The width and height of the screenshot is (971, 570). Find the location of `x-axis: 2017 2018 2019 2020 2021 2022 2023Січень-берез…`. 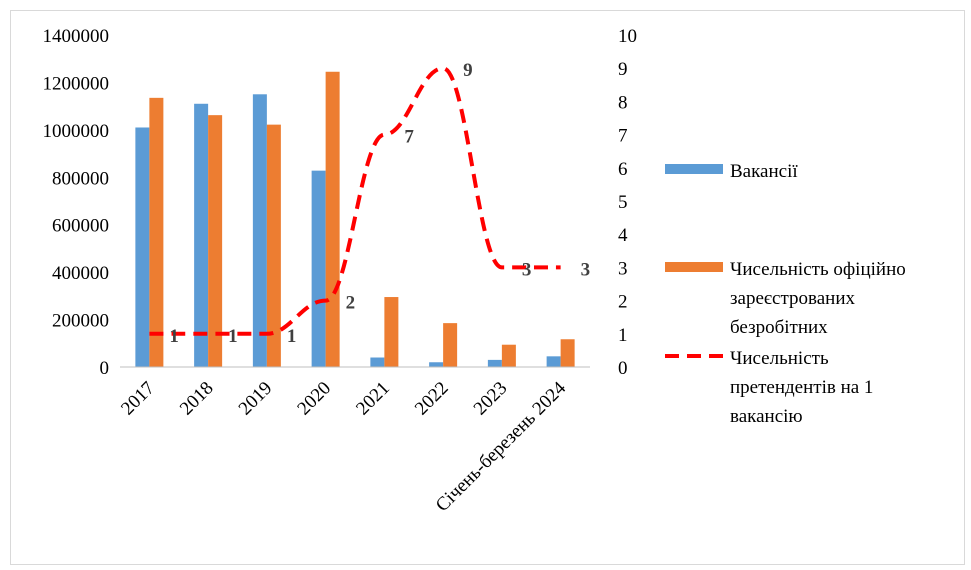

x-axis: 2017 2018 2019 2020 2021 2022 2023Січень-берез… is located at coordinates (353, 441).